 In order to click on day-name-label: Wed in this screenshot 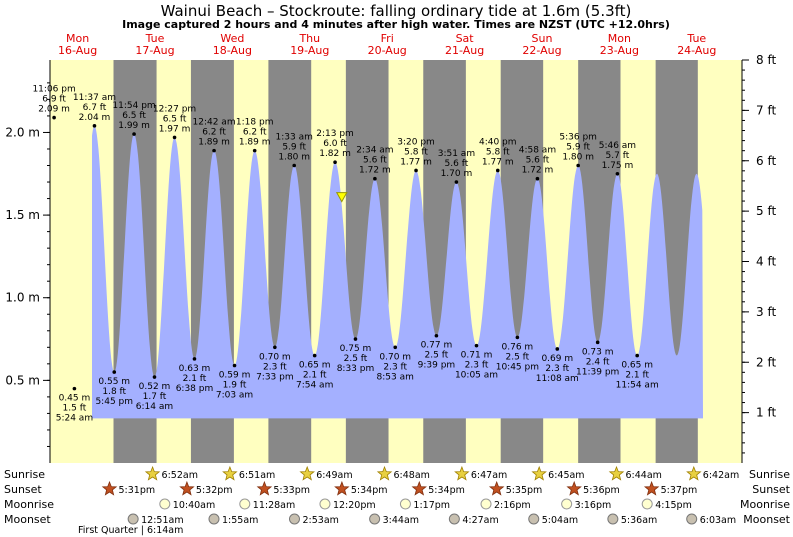, I will do `click(232, 38)`.